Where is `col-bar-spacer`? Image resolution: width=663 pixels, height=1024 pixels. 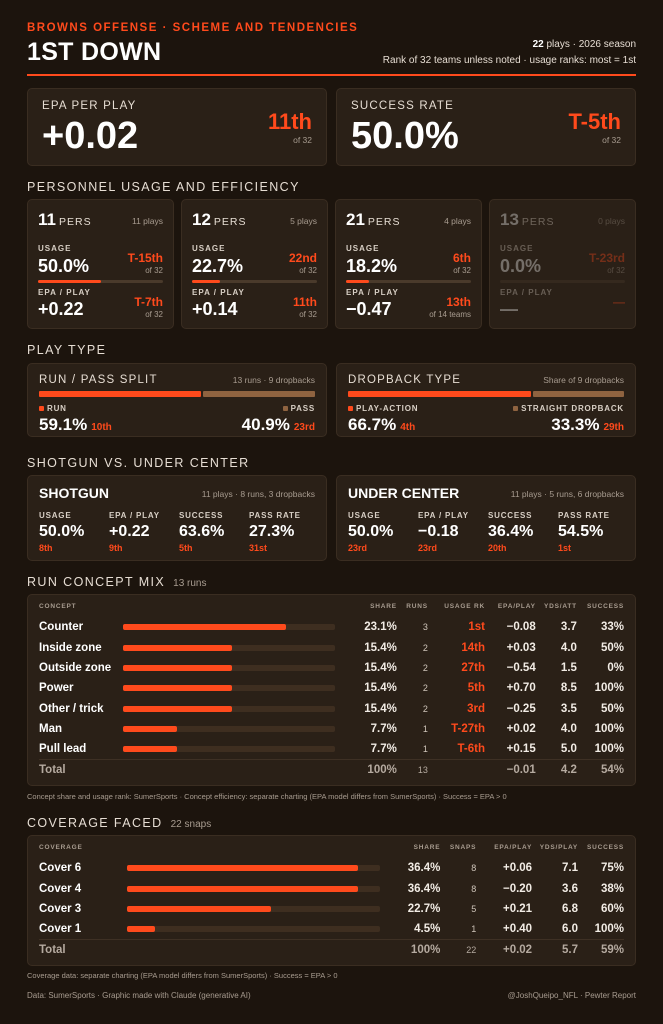 col-bar-spacer is located at coordinates (260, 847).